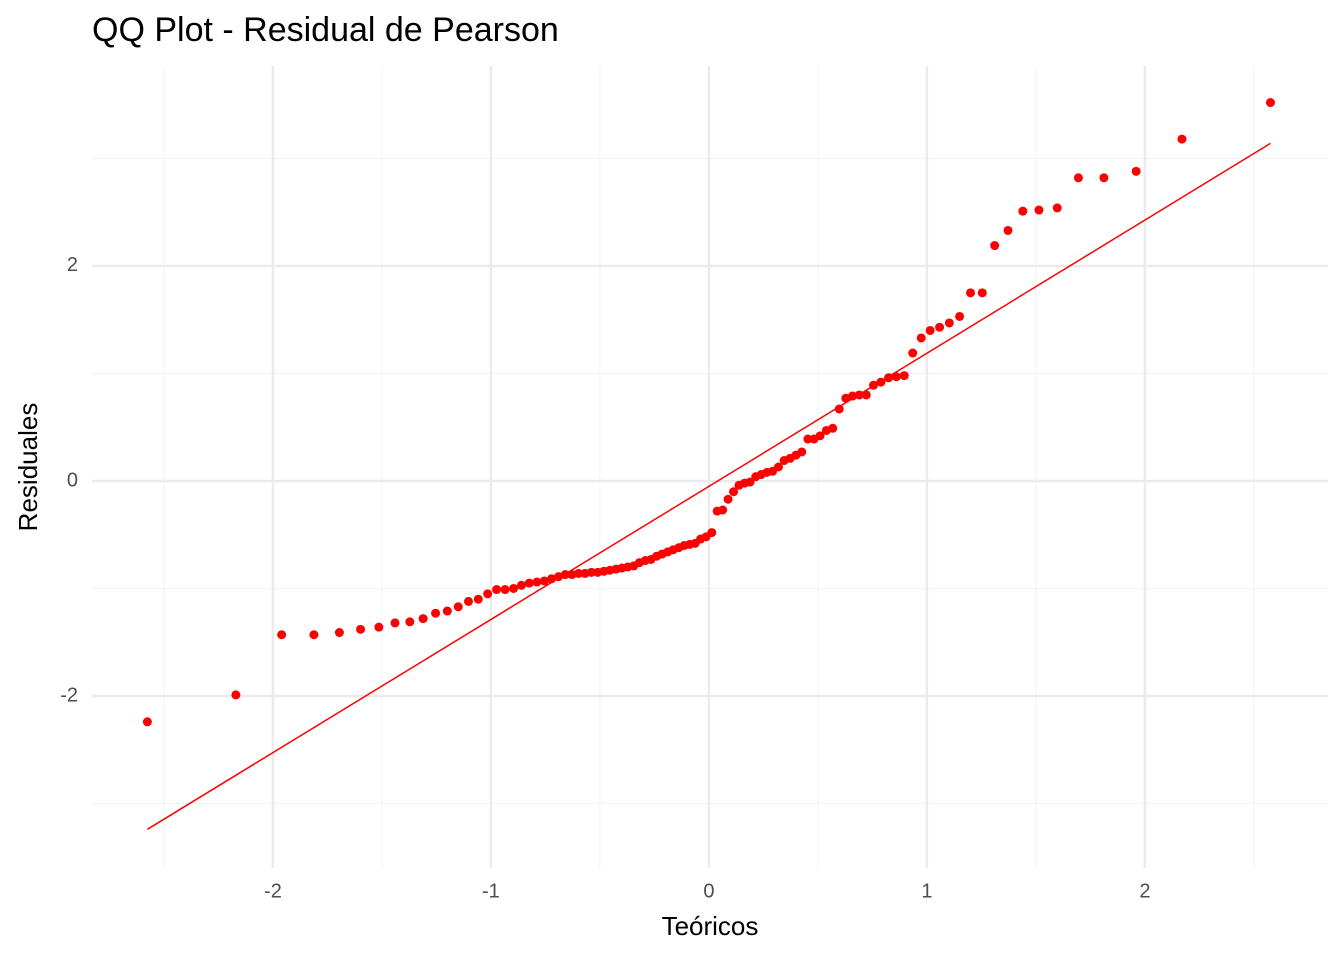  Describe the element at coordinates (1144, 891) in the screenshot. I see `x-tick-label: 2` at that location.